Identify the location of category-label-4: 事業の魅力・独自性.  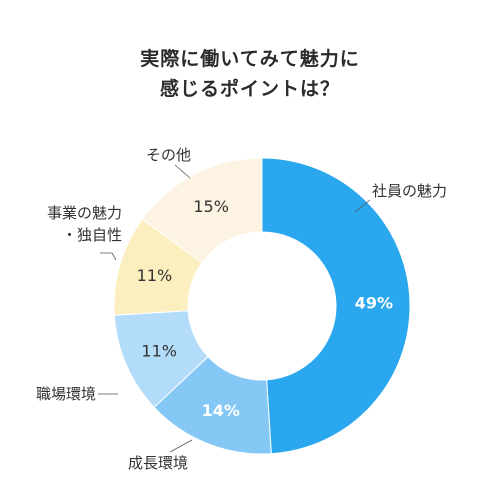
(84, 224).